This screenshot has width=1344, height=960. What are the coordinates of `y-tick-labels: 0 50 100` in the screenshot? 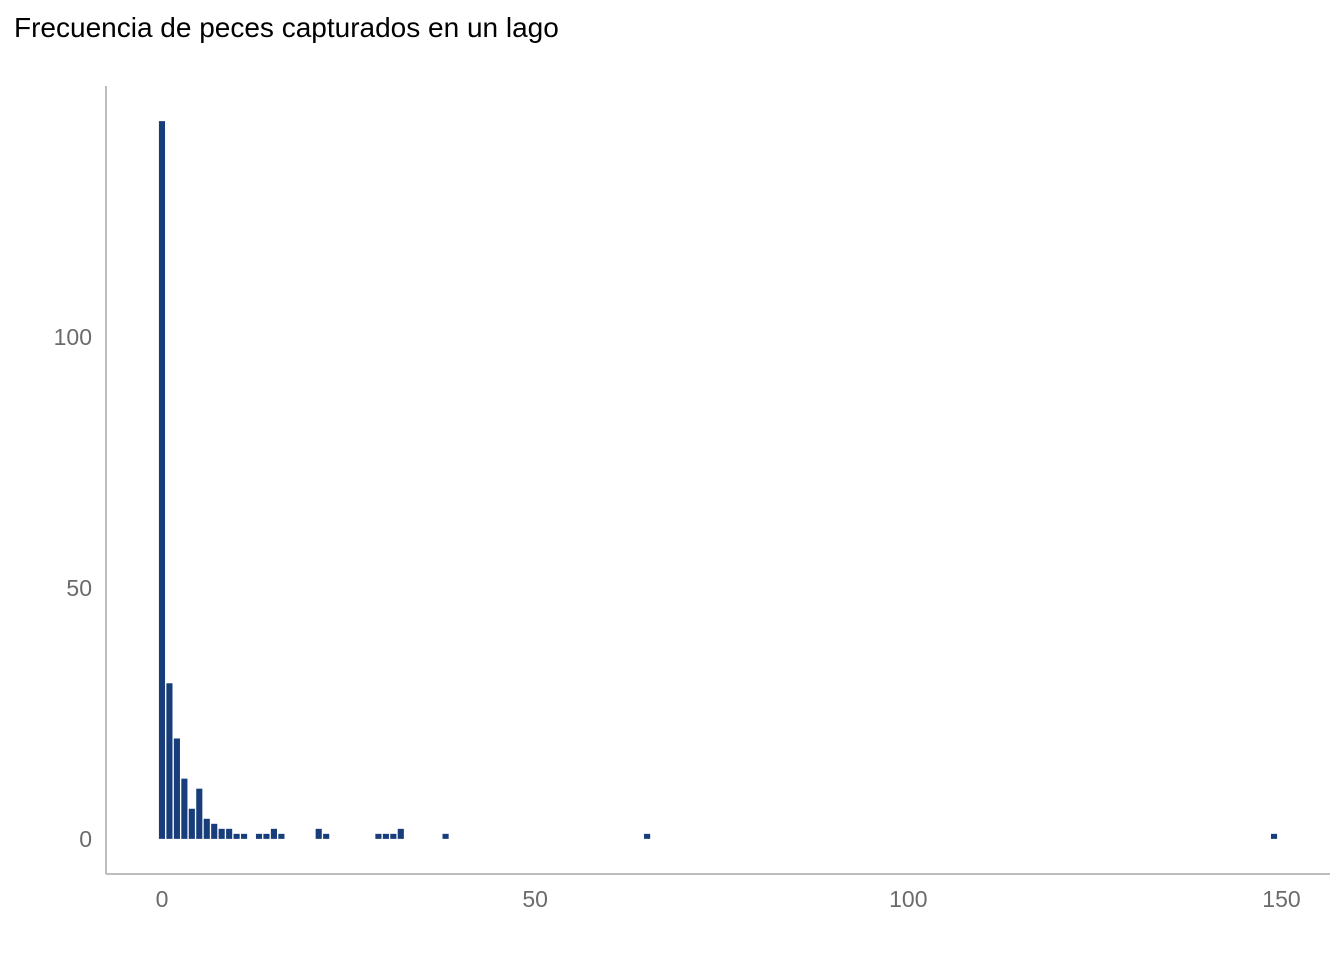 It's located at (73, 588).